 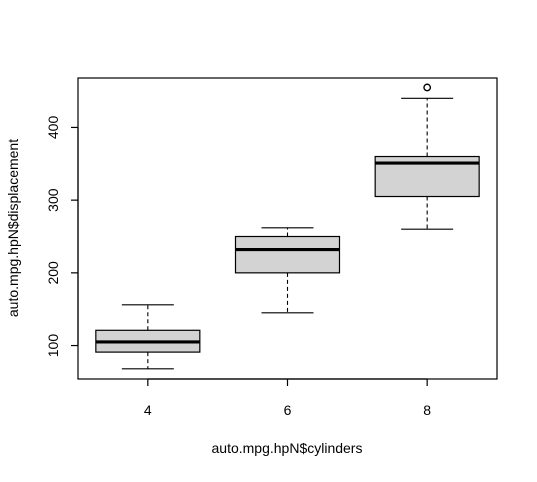 I want to click on y-tick-label-200: 200, so click(x=53, y=273).